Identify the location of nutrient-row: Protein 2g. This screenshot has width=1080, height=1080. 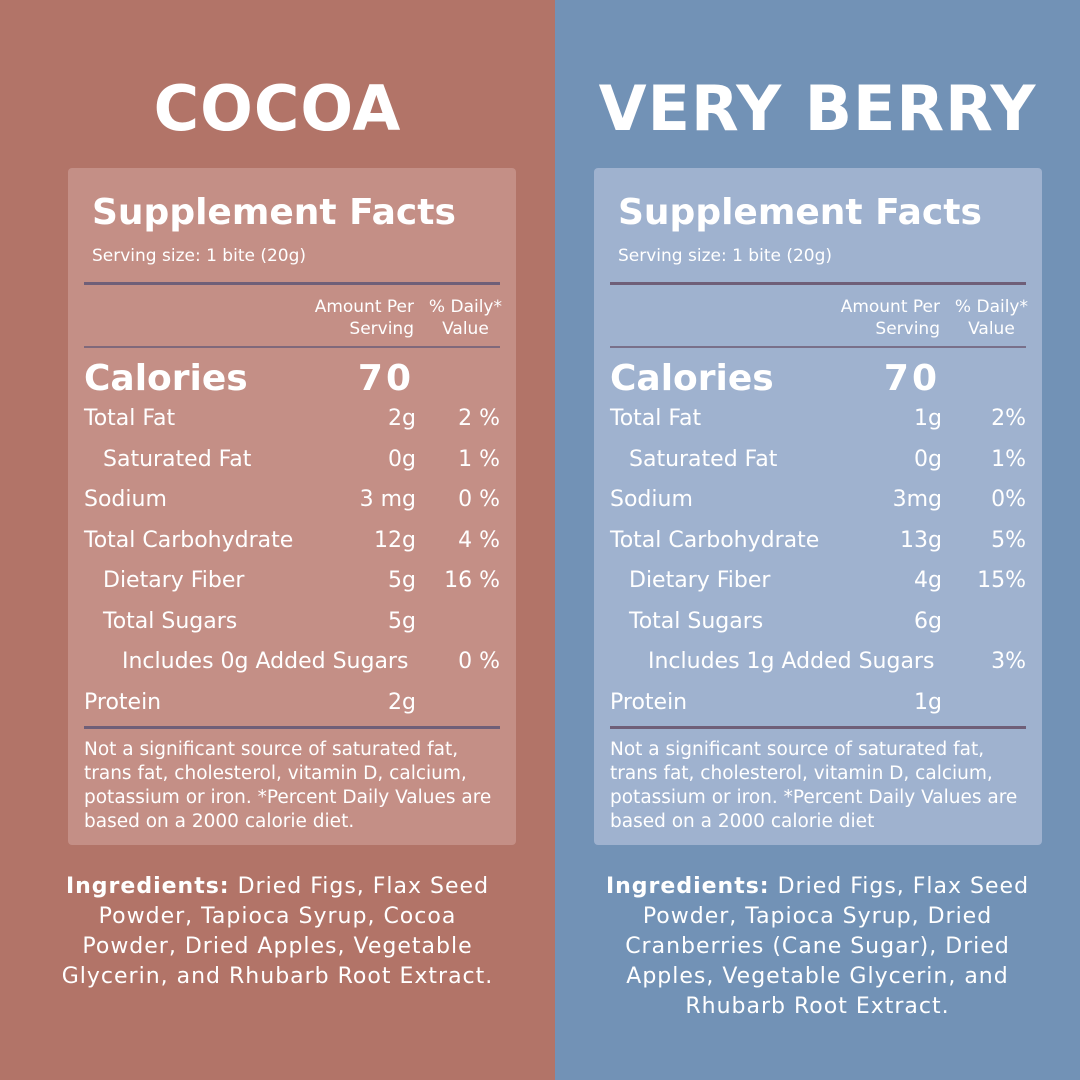
(292, 708).